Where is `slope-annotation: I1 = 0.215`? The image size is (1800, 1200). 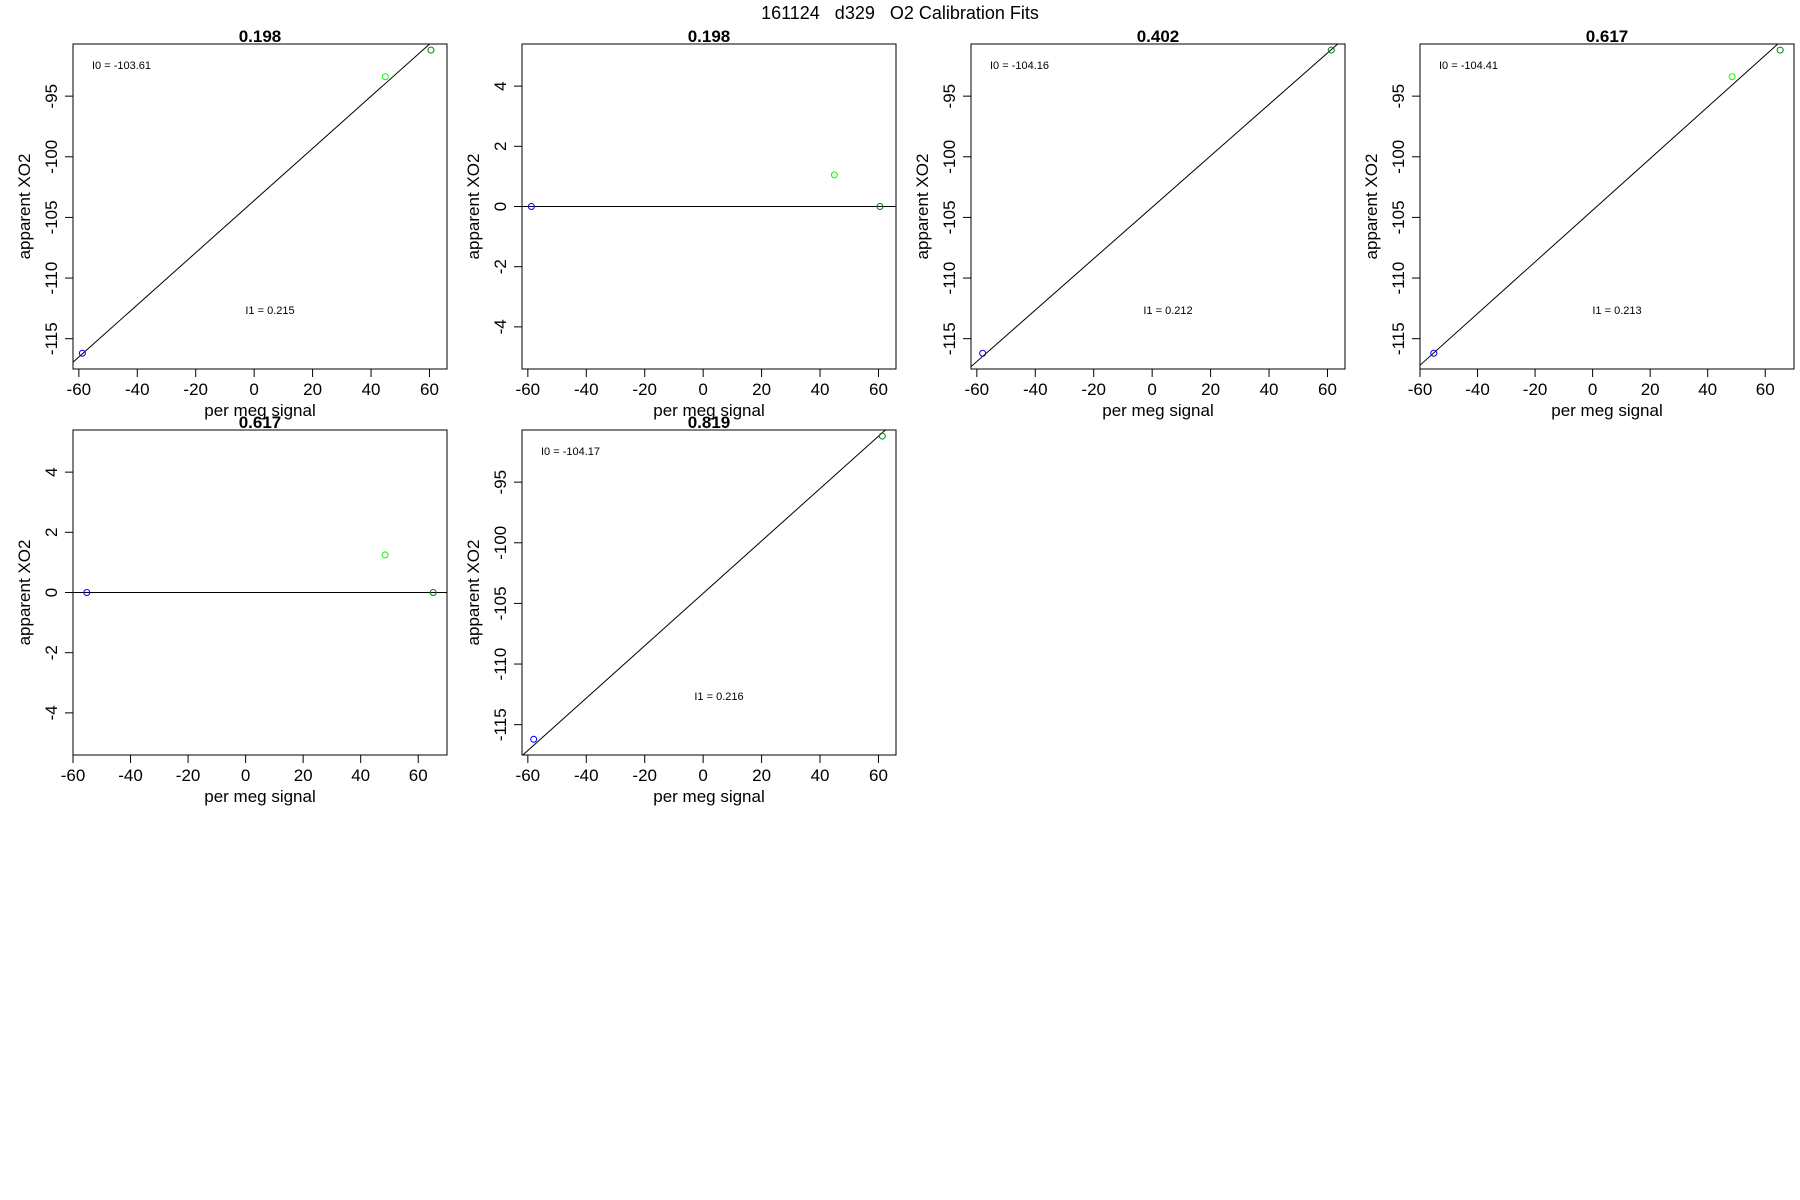
slope-annotation: I1 = 0.215 is located at coordinates (269, 311).